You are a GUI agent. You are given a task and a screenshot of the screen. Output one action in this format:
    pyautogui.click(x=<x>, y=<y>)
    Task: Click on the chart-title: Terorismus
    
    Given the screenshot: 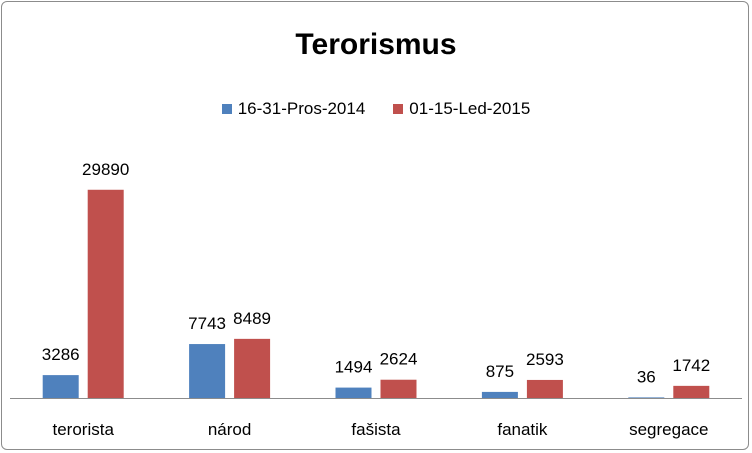 What is the action you would take?
    pyautogui.click(x=376, y=44)
    